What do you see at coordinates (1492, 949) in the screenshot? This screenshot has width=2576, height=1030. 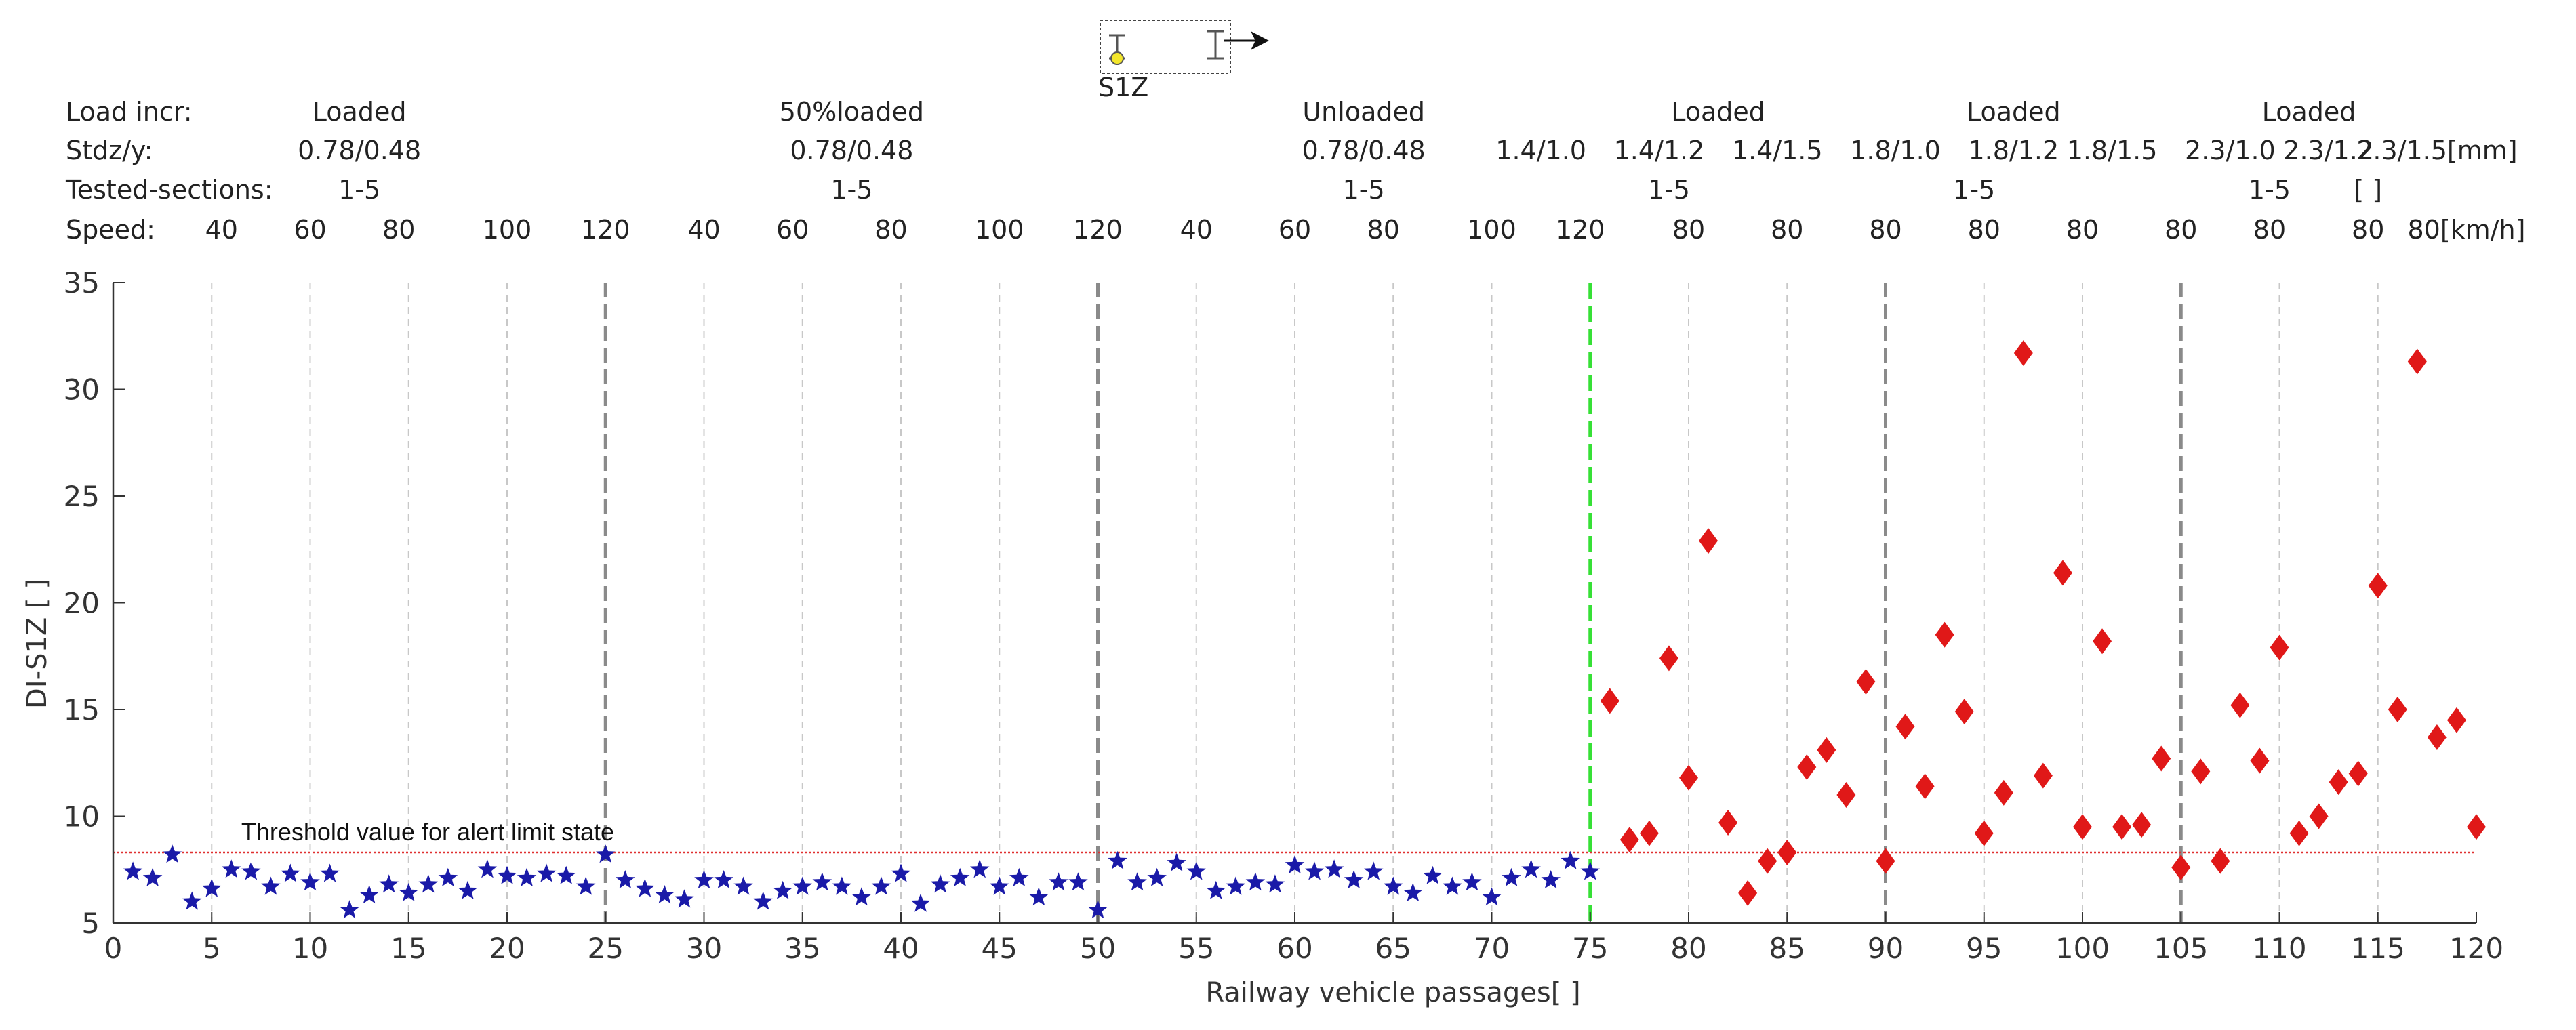 I see `x-tick-label: 70` at bounding box center [1492, 949].